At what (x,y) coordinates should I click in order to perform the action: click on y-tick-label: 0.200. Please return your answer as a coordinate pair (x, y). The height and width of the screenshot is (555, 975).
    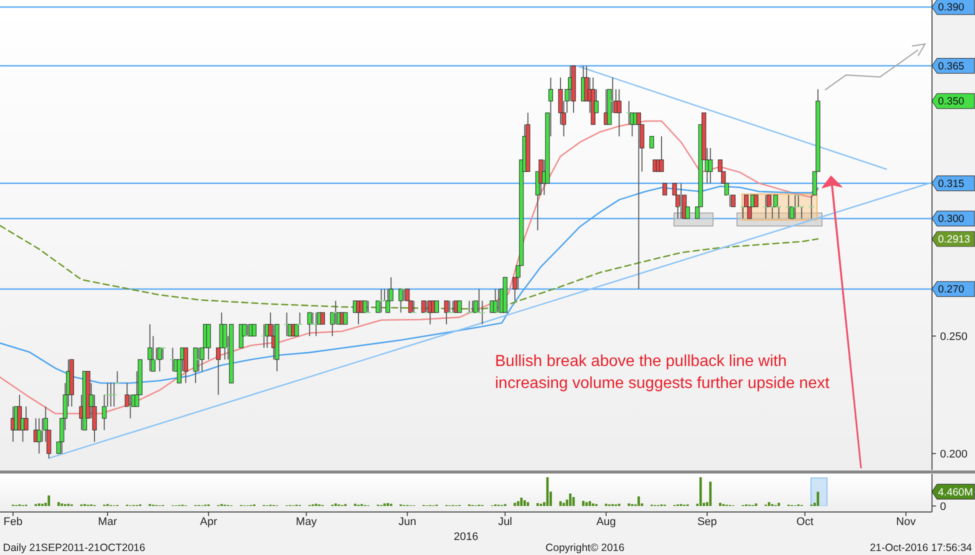
    Looking at the image, I should click on (954, 454).